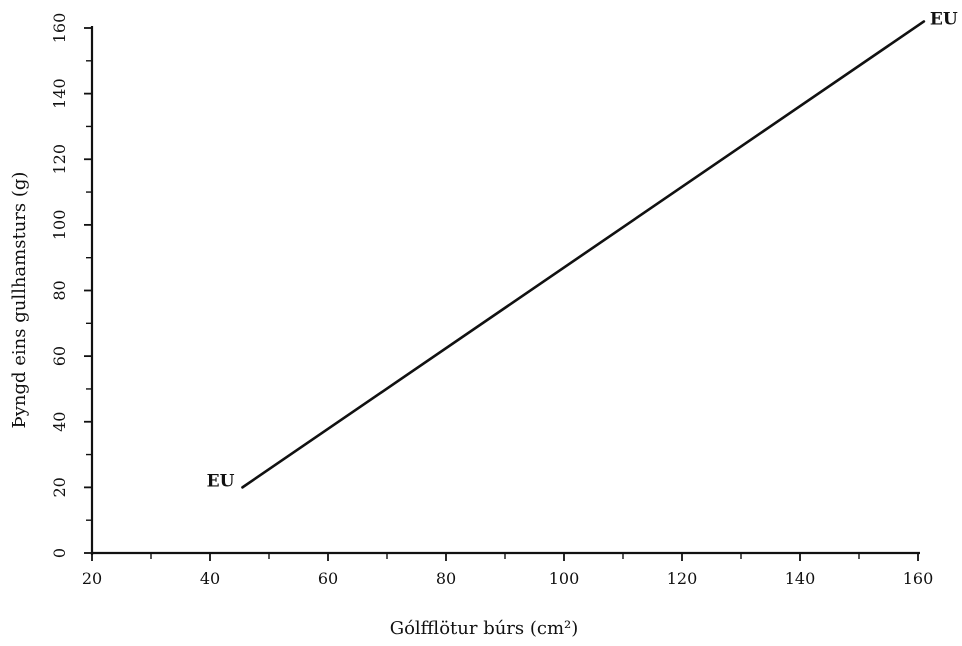 This screenshot has width=962, height=646. Describe the element at coordinates (682, 578) in the screenshot. I see `x-tick-label: 120` at that location.